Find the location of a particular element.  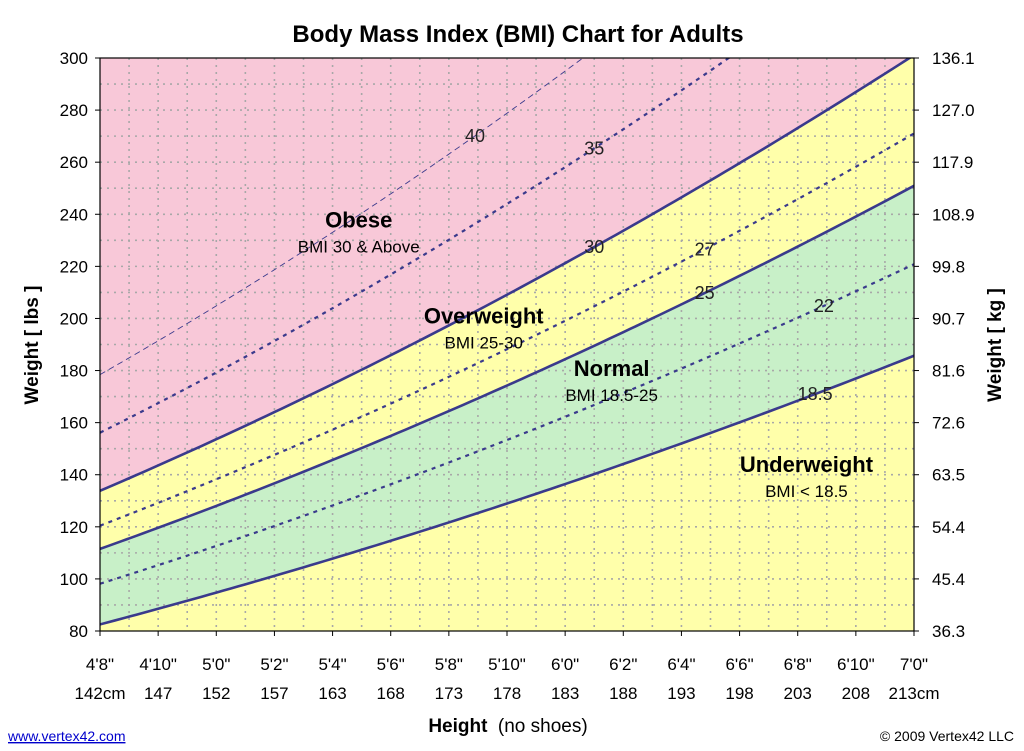

y-axis-left-title: Weight [ lbs ] is located at coordinates (32, 345).